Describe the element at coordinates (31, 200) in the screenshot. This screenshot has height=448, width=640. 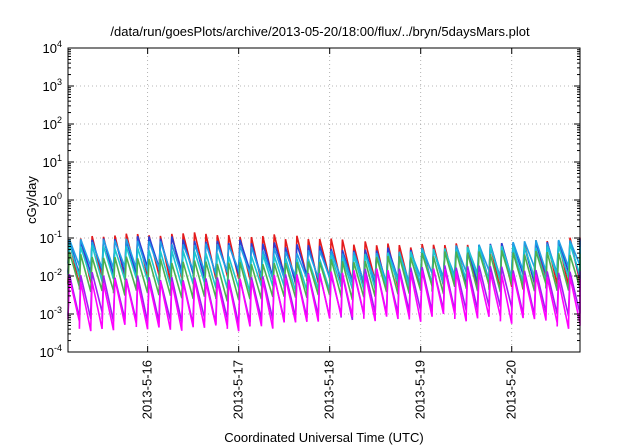
I see `y-axis-label: cGy/day` at that location.